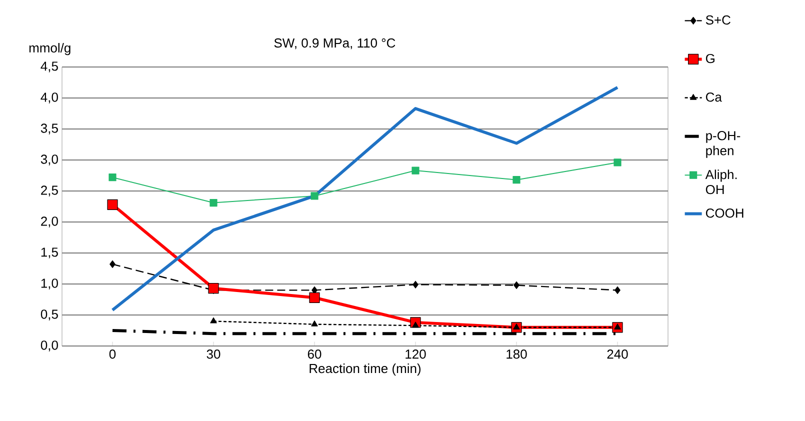 The width and height of the screenshot is (805, 421). Describe the element at coordinates (213, 354) in the screenshot. I see `x-tick-label: 30` at that location.